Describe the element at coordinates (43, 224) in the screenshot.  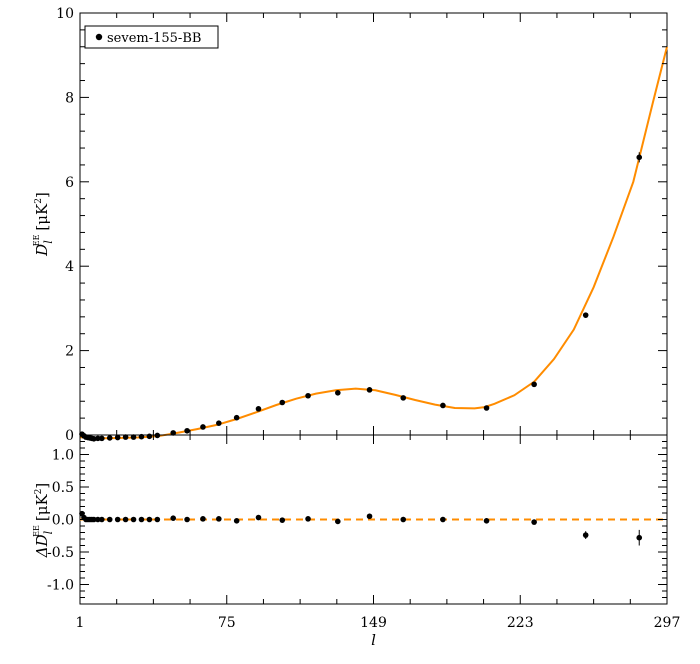
I see `top-y-axis-label: DlEE[μK2]` at that location.